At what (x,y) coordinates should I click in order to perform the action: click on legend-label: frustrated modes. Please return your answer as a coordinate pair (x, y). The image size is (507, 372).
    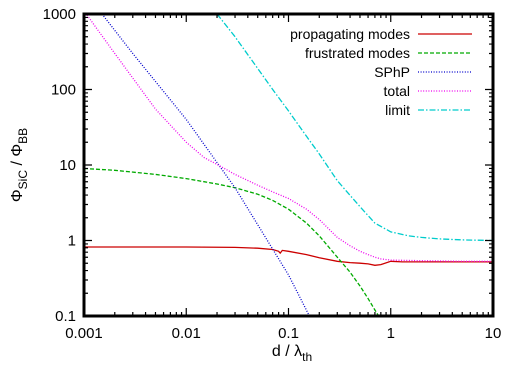
    Looking at the image, I should click on (357, 53).